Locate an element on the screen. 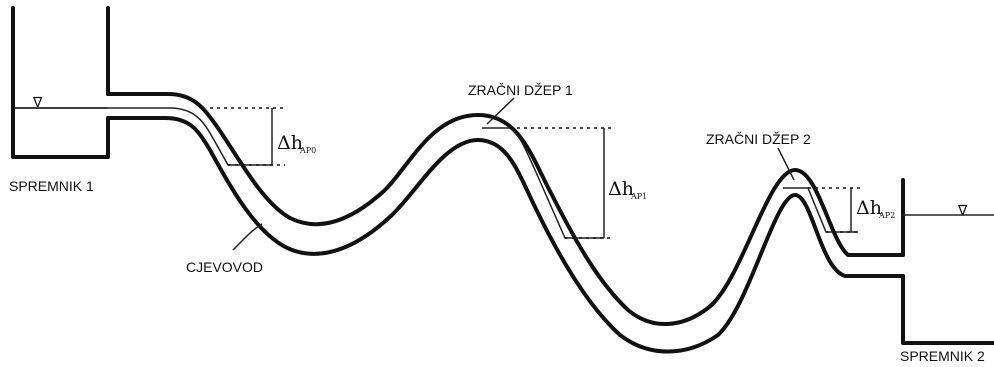  air-pocket-1-label: ZRAČNI DŽEP 1 is located at coordinates (520, 90).